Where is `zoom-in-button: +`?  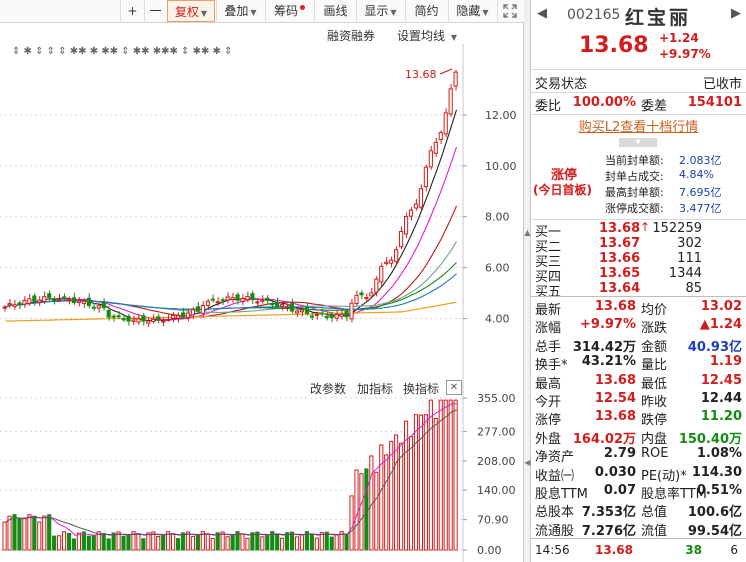 zoom-in-button: + is located at coordinates (132, 11).